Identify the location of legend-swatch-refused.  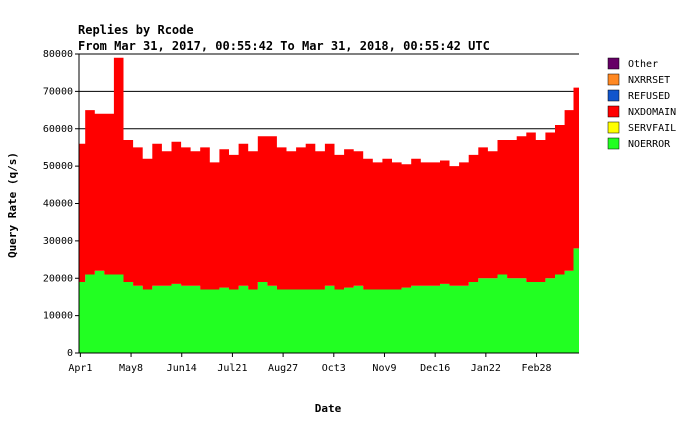
(613, 95).